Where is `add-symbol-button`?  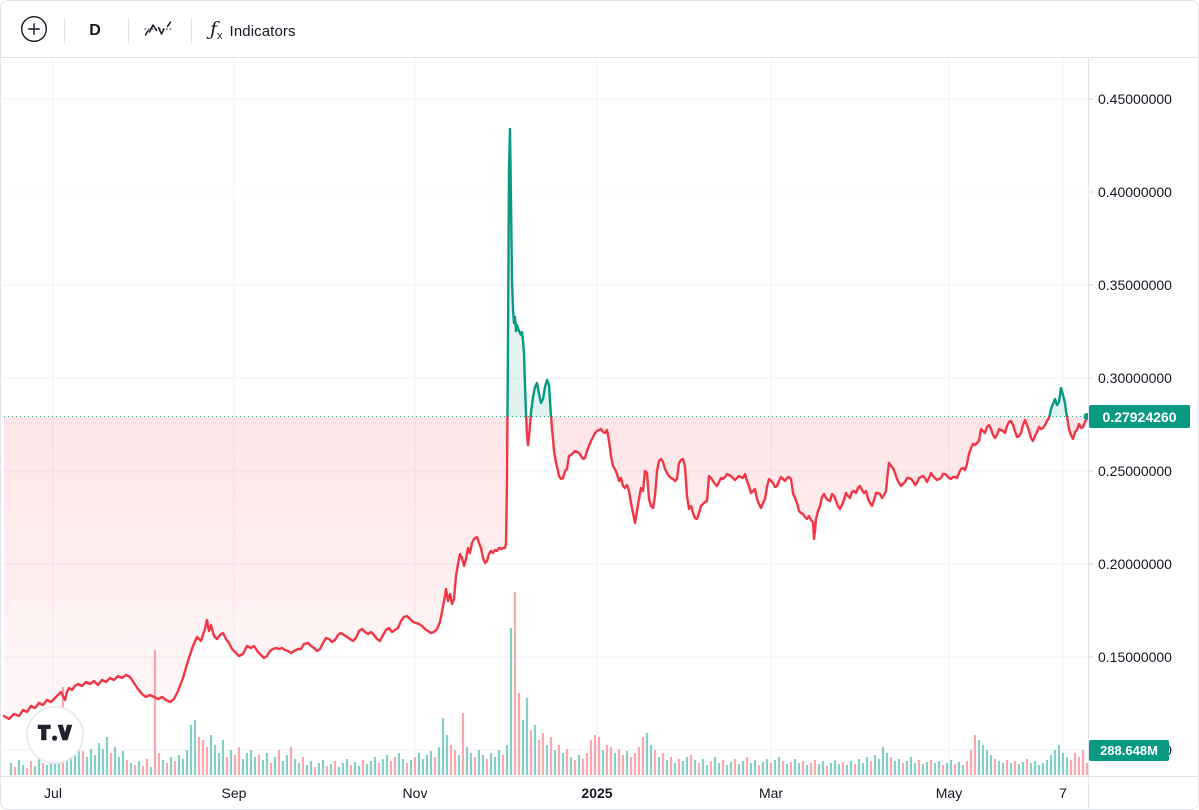 add-symbol-button is located at coordinates (34, 31).